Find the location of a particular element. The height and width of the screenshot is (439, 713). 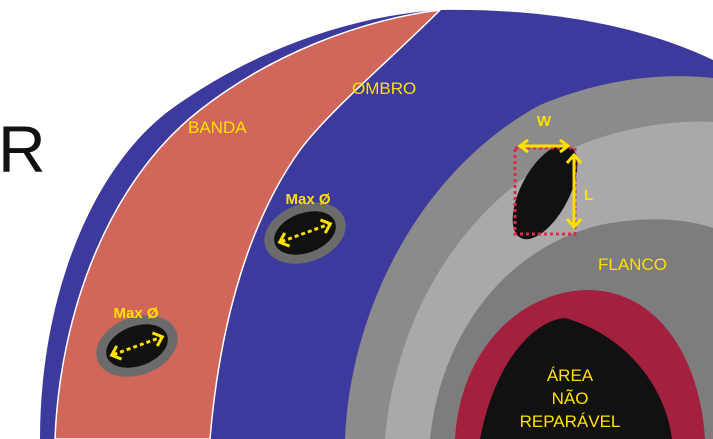

area-label: NÃO is located at coordinates (570, 398).